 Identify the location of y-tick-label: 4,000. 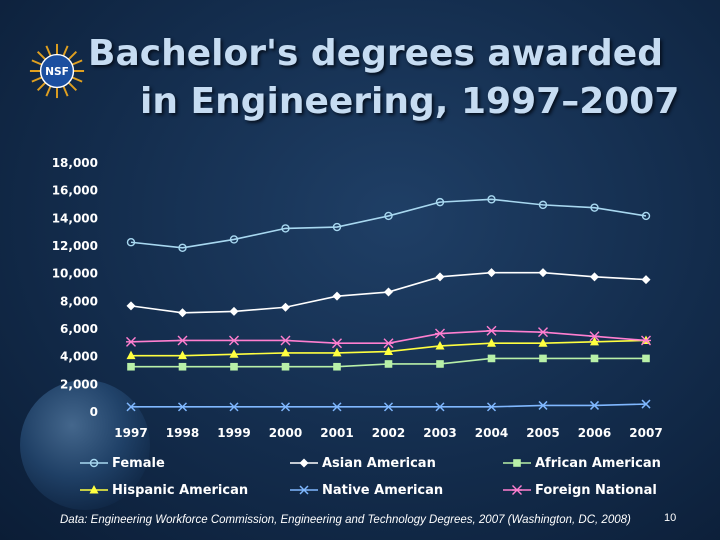
(79, 357).